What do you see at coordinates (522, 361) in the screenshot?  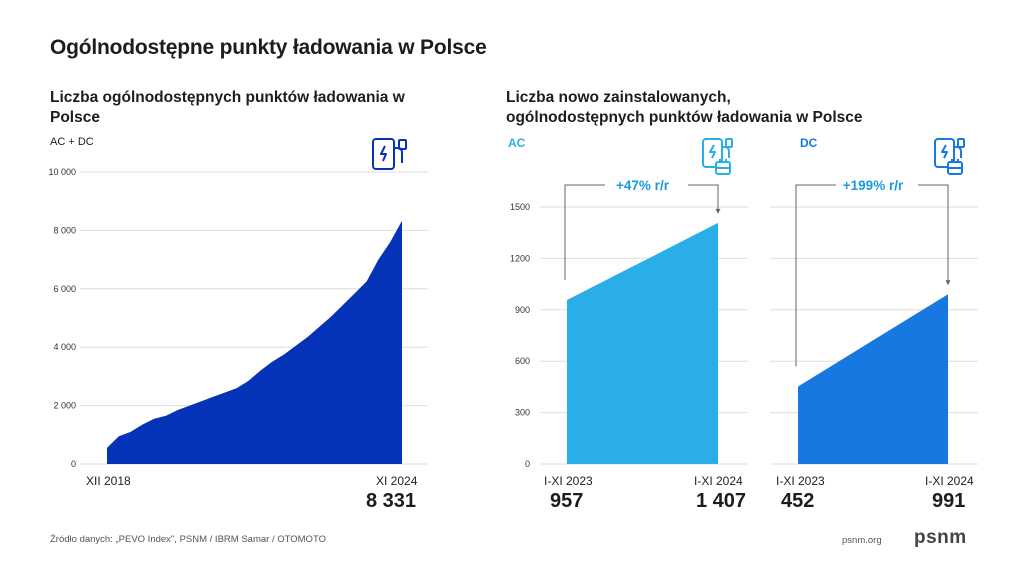 I see `y-tick-label: 600` at bounding box center [522, 361].